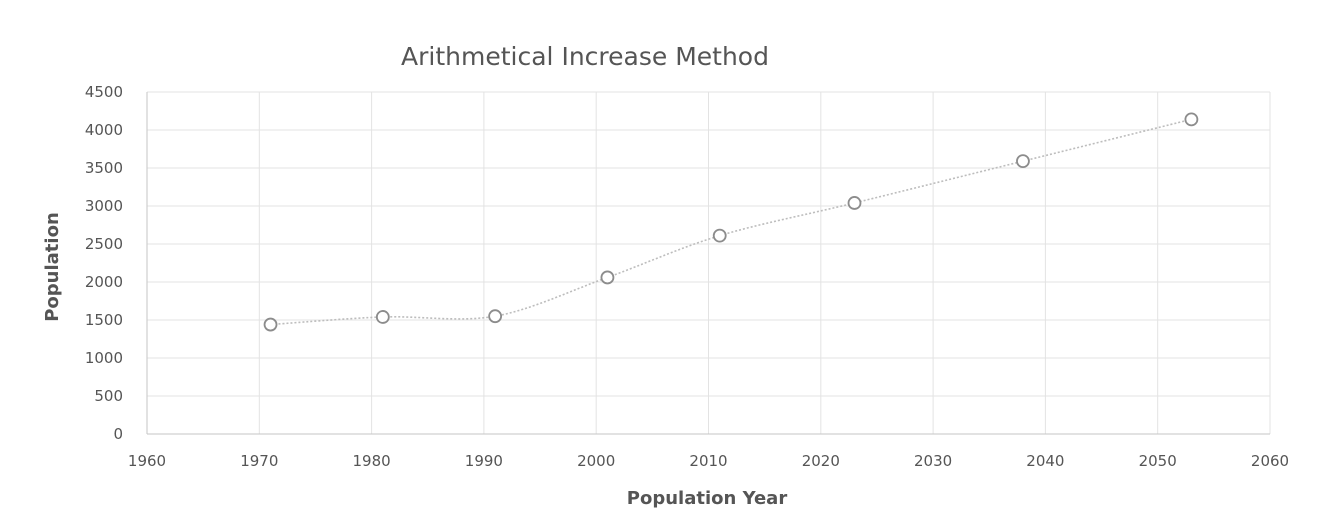 The height and width of the screenshot is (526, 1321). Describe the element at coordinates (1158, 461) in the screenshot. I see `x-tick-label: 2050` at that location.